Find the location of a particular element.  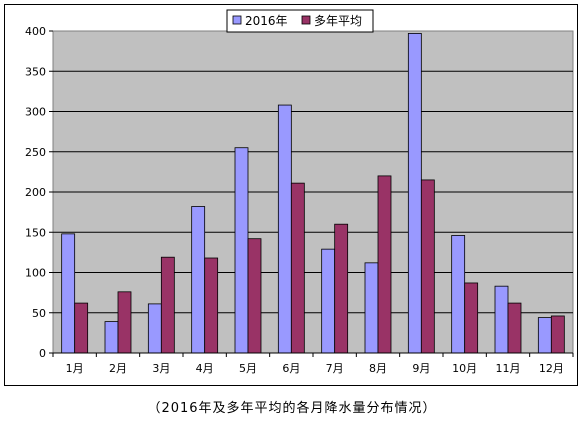

y-tick-label: 100 is located at coordinates (35, 273).